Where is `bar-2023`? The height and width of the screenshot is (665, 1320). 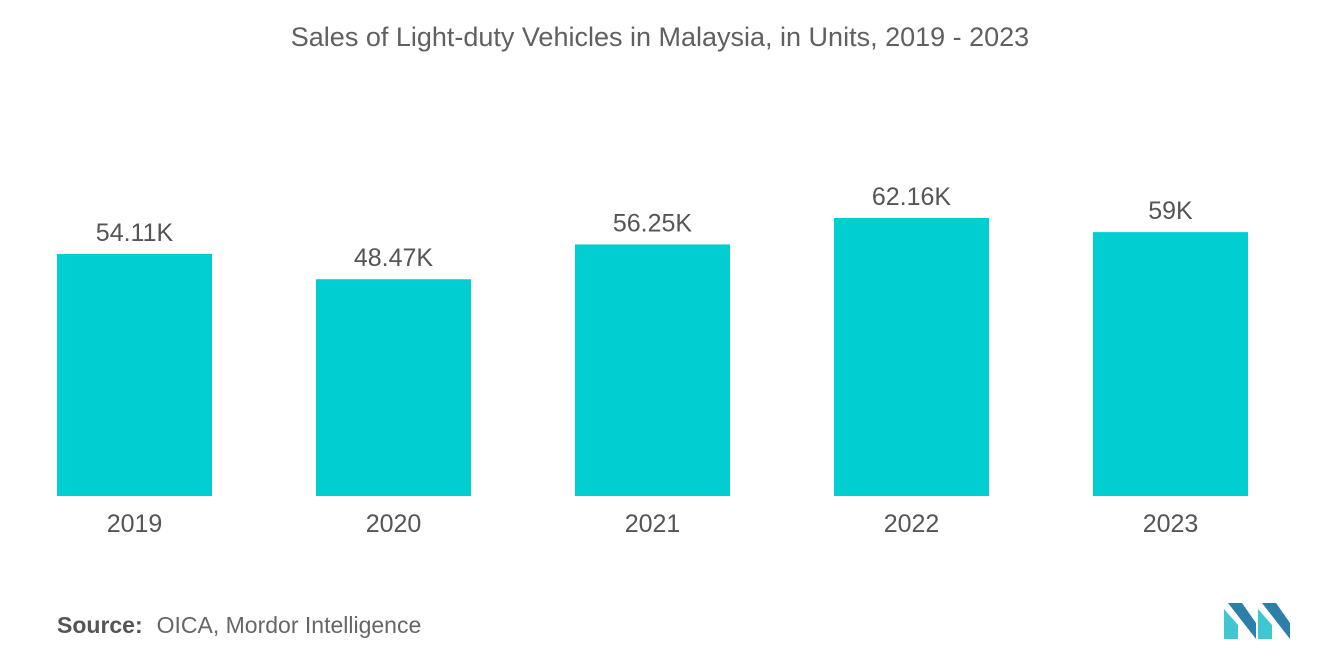
bar-2023 is located at coordinates (1170, 364).